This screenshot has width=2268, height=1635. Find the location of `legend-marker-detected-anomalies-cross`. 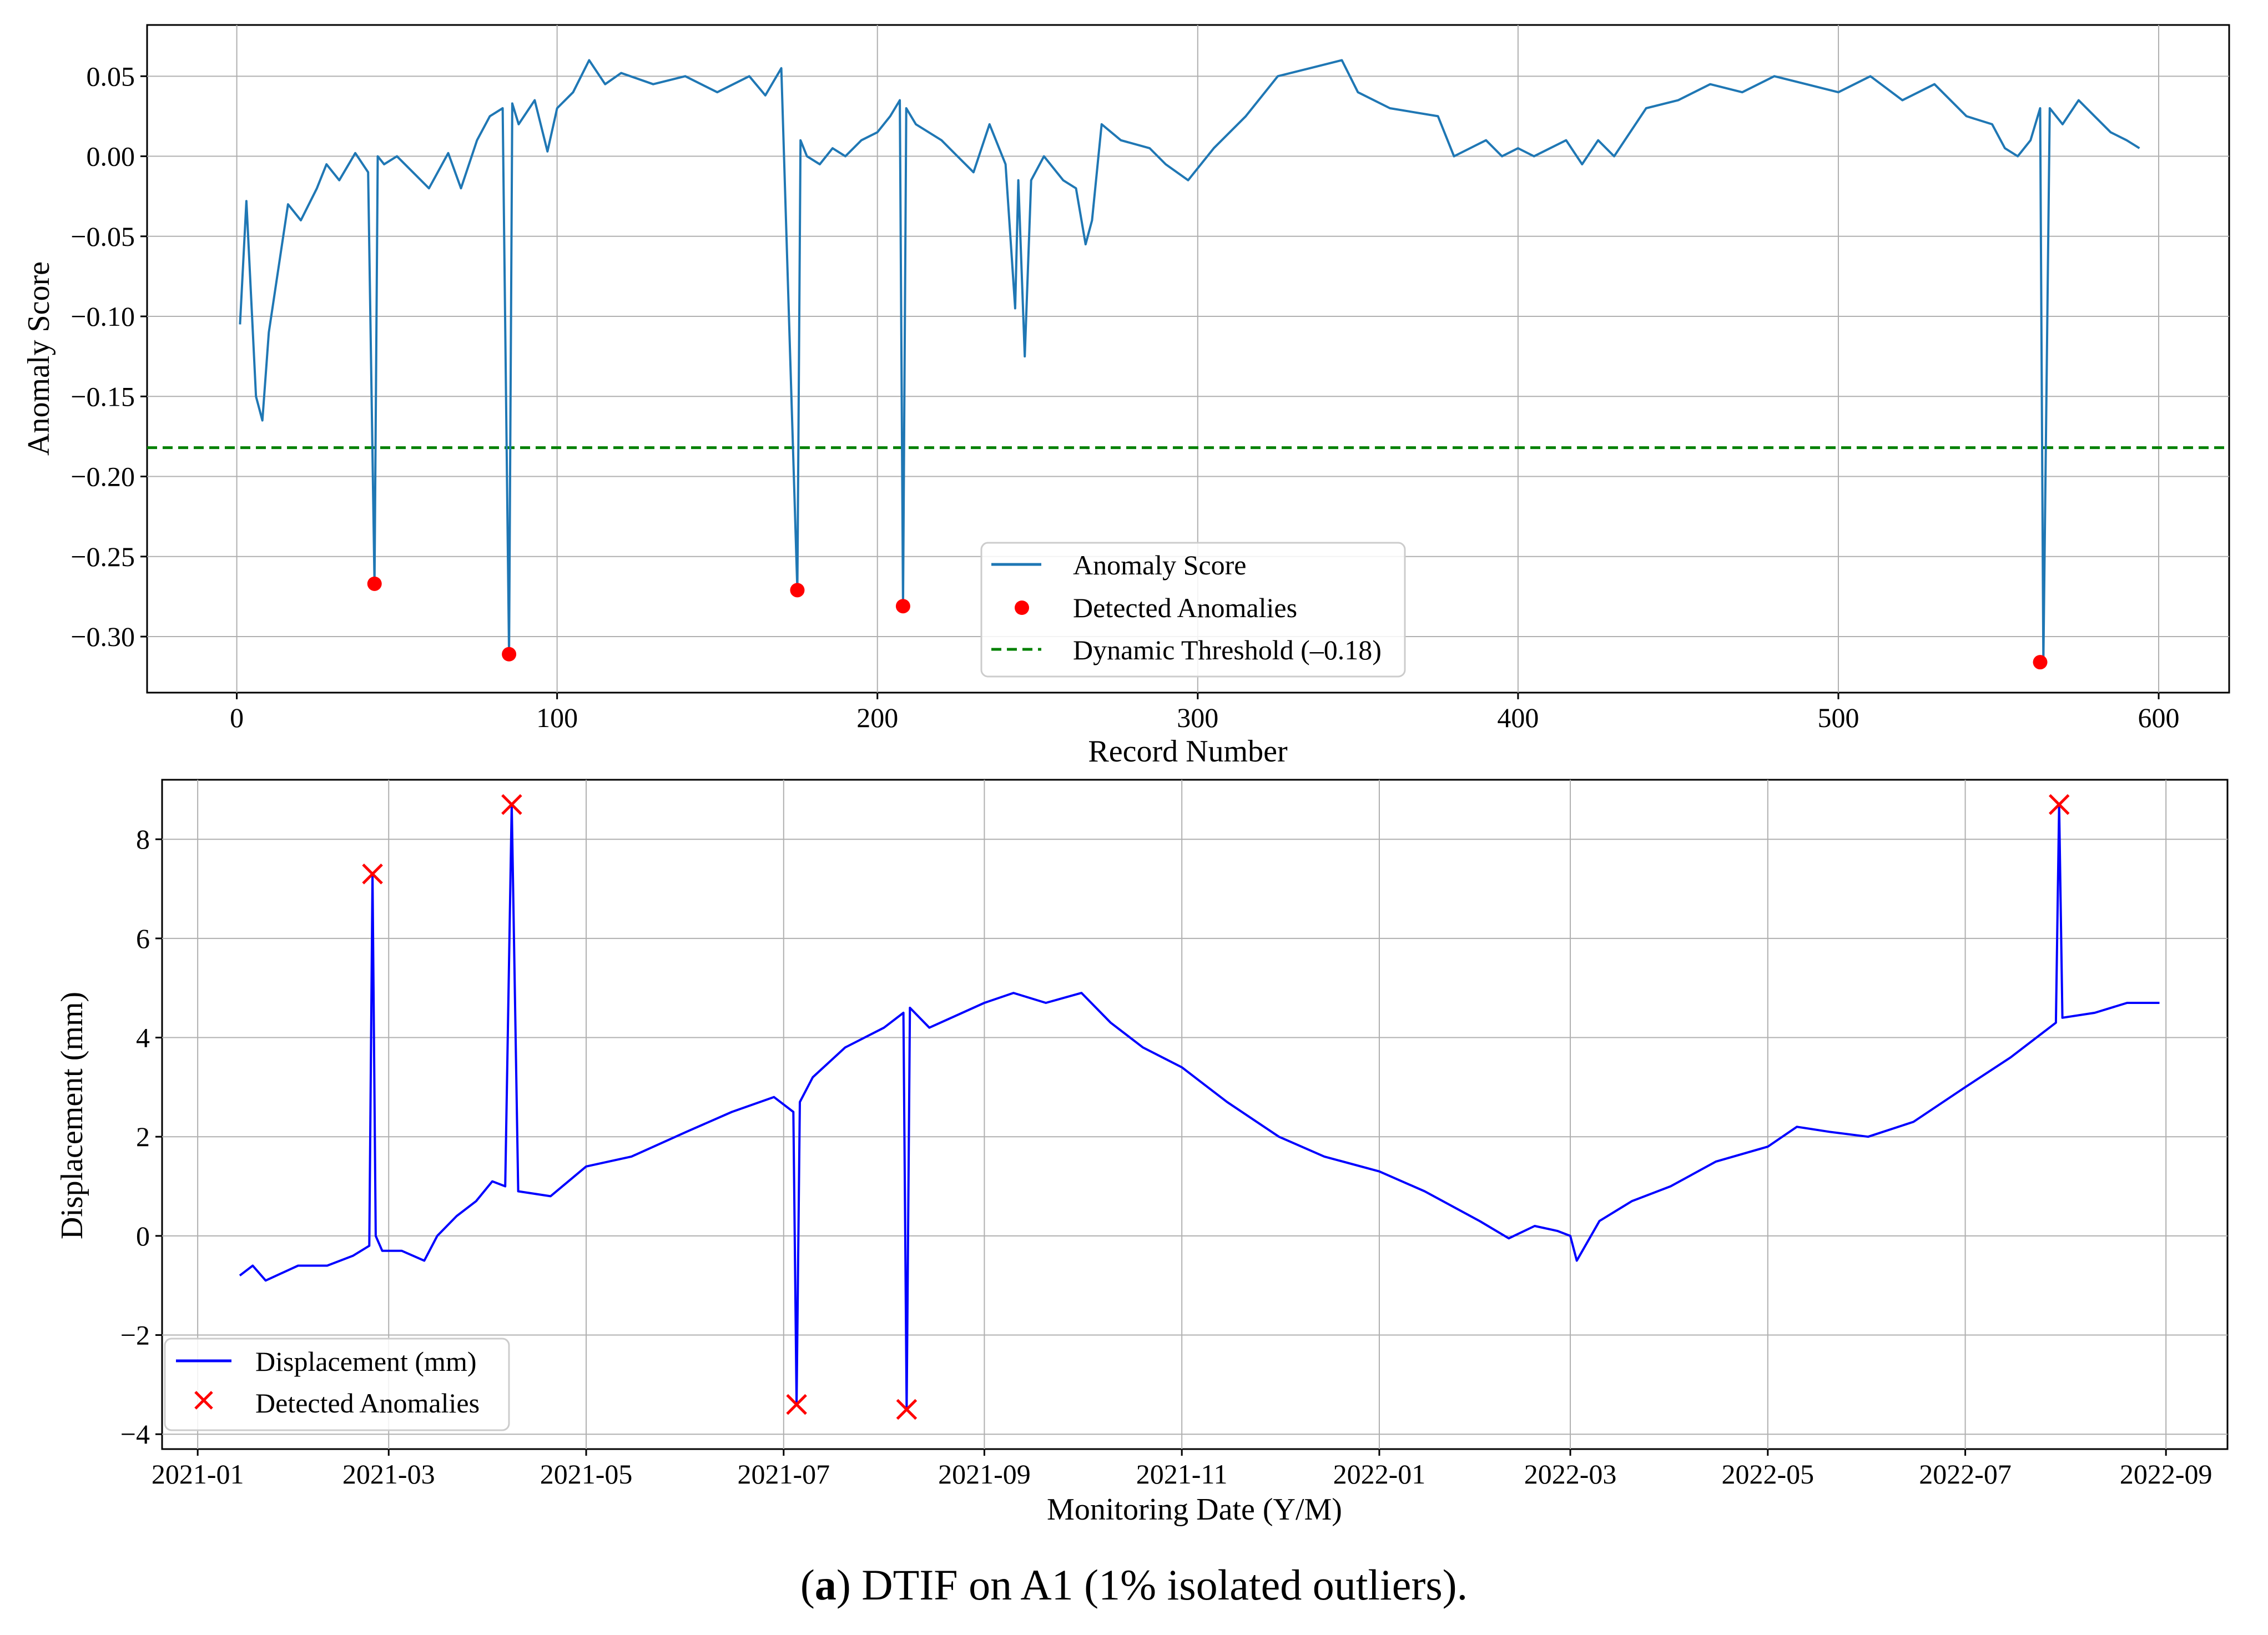

legend-marker-detected-anomalies-cross is located at coordinates (203, 1400).